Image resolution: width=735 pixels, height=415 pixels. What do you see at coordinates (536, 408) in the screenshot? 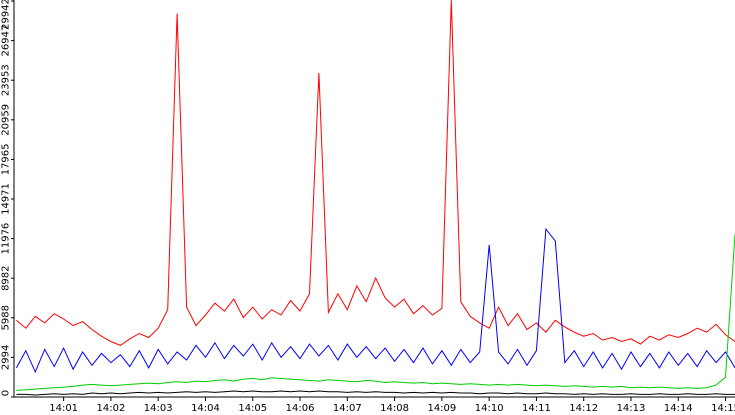
I see `x-tick-label: 14:11` at bounding box center [536, 408].